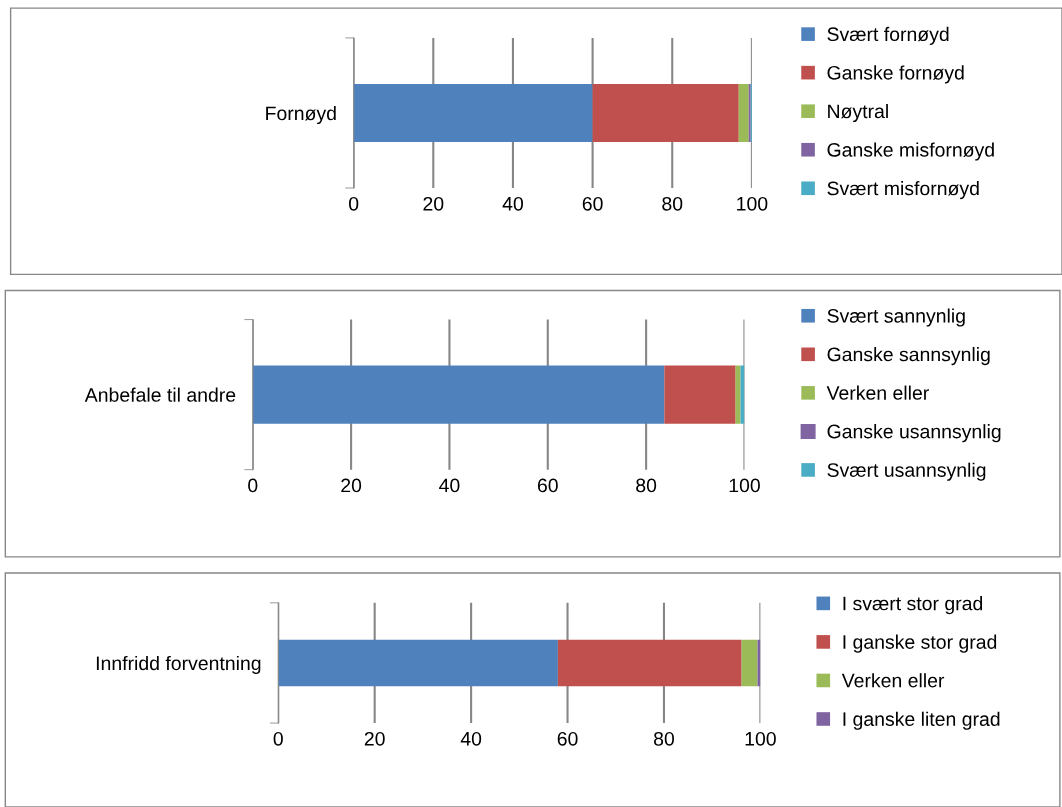 Image resolution: width=1062 pixels, height=807 pixels. Describe the element at coordinates (896, 317) in the screenshot. I see `text: Svært sannynlig` at that location.